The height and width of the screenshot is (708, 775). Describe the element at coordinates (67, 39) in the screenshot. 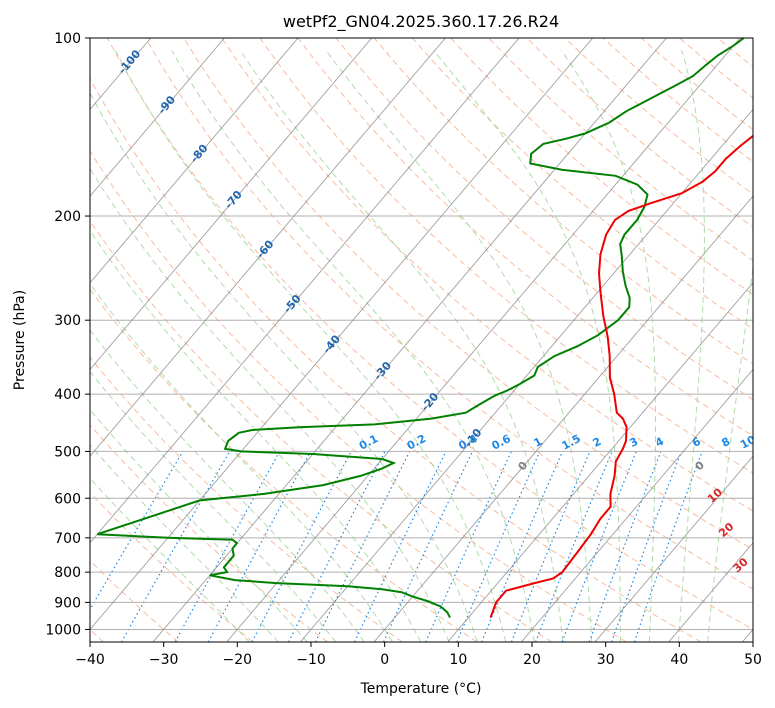

I see `y-tick-label: 100` at that location.